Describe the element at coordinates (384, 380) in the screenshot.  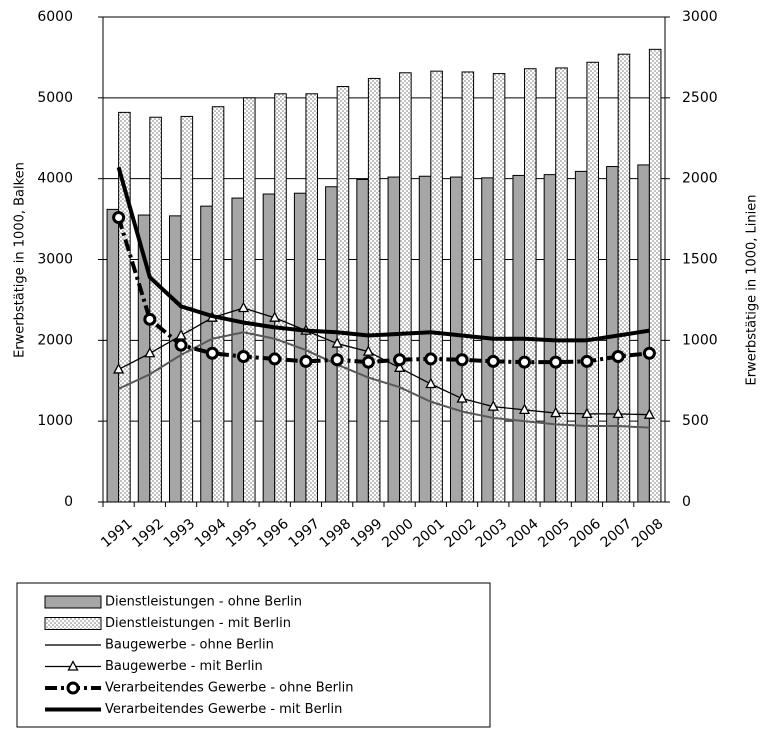
I see `line` at that location.